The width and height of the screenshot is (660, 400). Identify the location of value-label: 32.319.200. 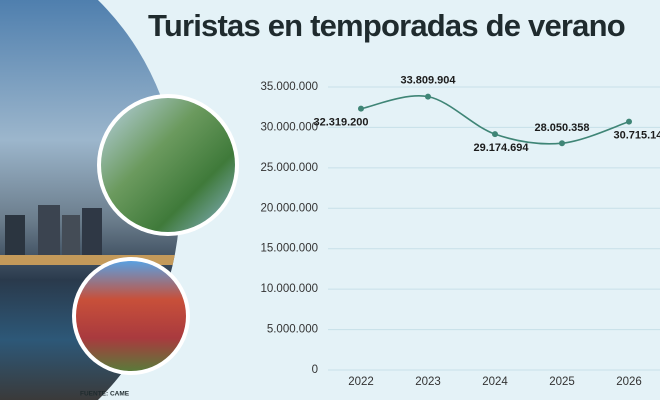
(340, 123).